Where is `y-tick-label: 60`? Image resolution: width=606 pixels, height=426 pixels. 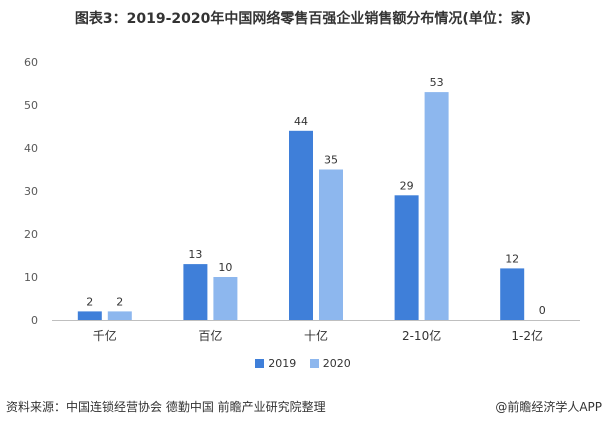 y-tick-label: 60 is located at coordinates (31, 62).